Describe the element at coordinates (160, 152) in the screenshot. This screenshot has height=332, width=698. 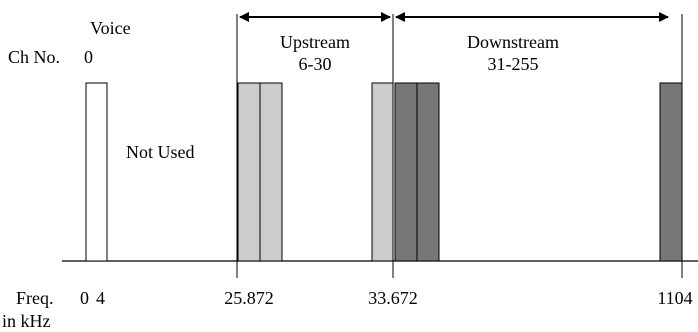
I see `not-used-label: Not Used` at that location.